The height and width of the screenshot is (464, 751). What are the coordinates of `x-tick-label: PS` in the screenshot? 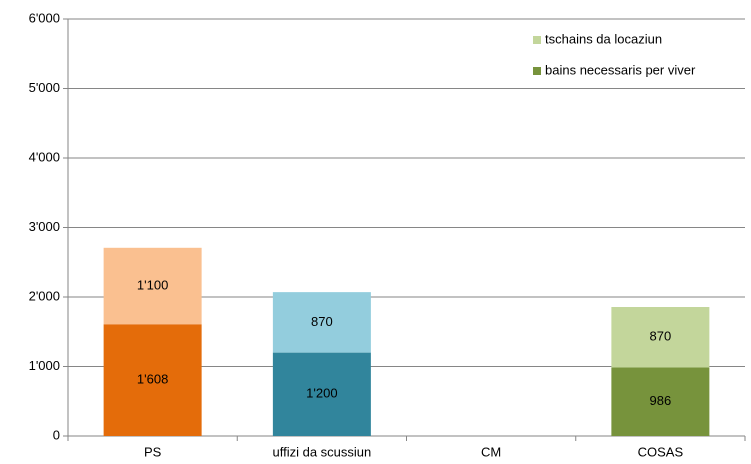 It's located at (153, 451).